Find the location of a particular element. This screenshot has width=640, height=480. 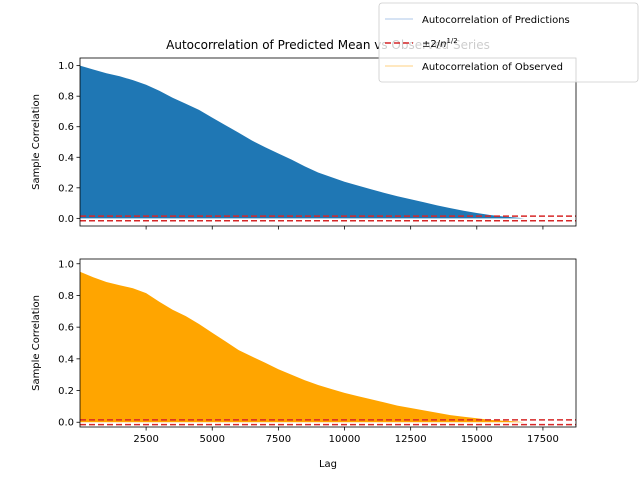

predictions-ytick-label: 0.4 is located at coordinates (66, 158).